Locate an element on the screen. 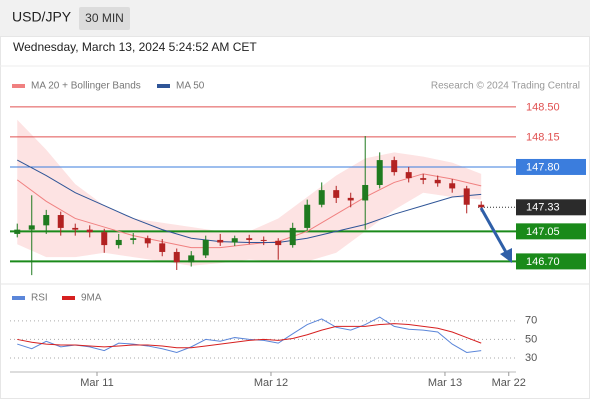 The image size is (590, 400). source: Research © 2024 Trading Central is located at coordinates (505, 86).